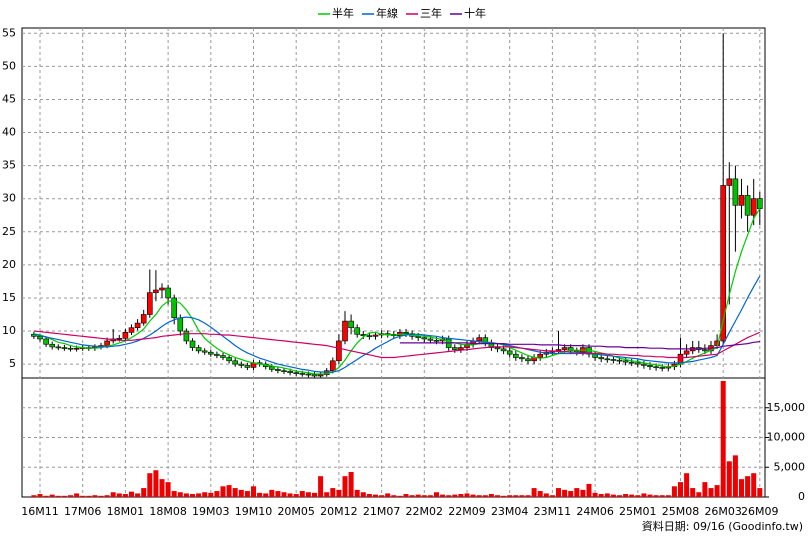 The height and width of the screenshot is (540, 808). Describe the element at coordinates (83, 511) in the screenshot. I see `x-tick-label: 17M06` at that location.